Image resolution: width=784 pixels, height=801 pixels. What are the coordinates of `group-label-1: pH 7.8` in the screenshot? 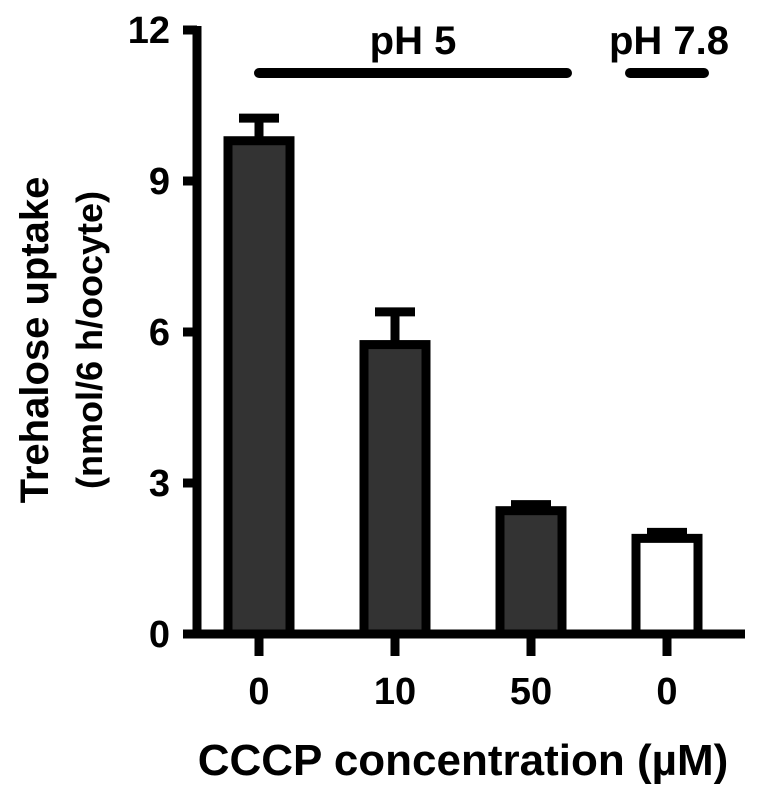 It's located at (669, 41).